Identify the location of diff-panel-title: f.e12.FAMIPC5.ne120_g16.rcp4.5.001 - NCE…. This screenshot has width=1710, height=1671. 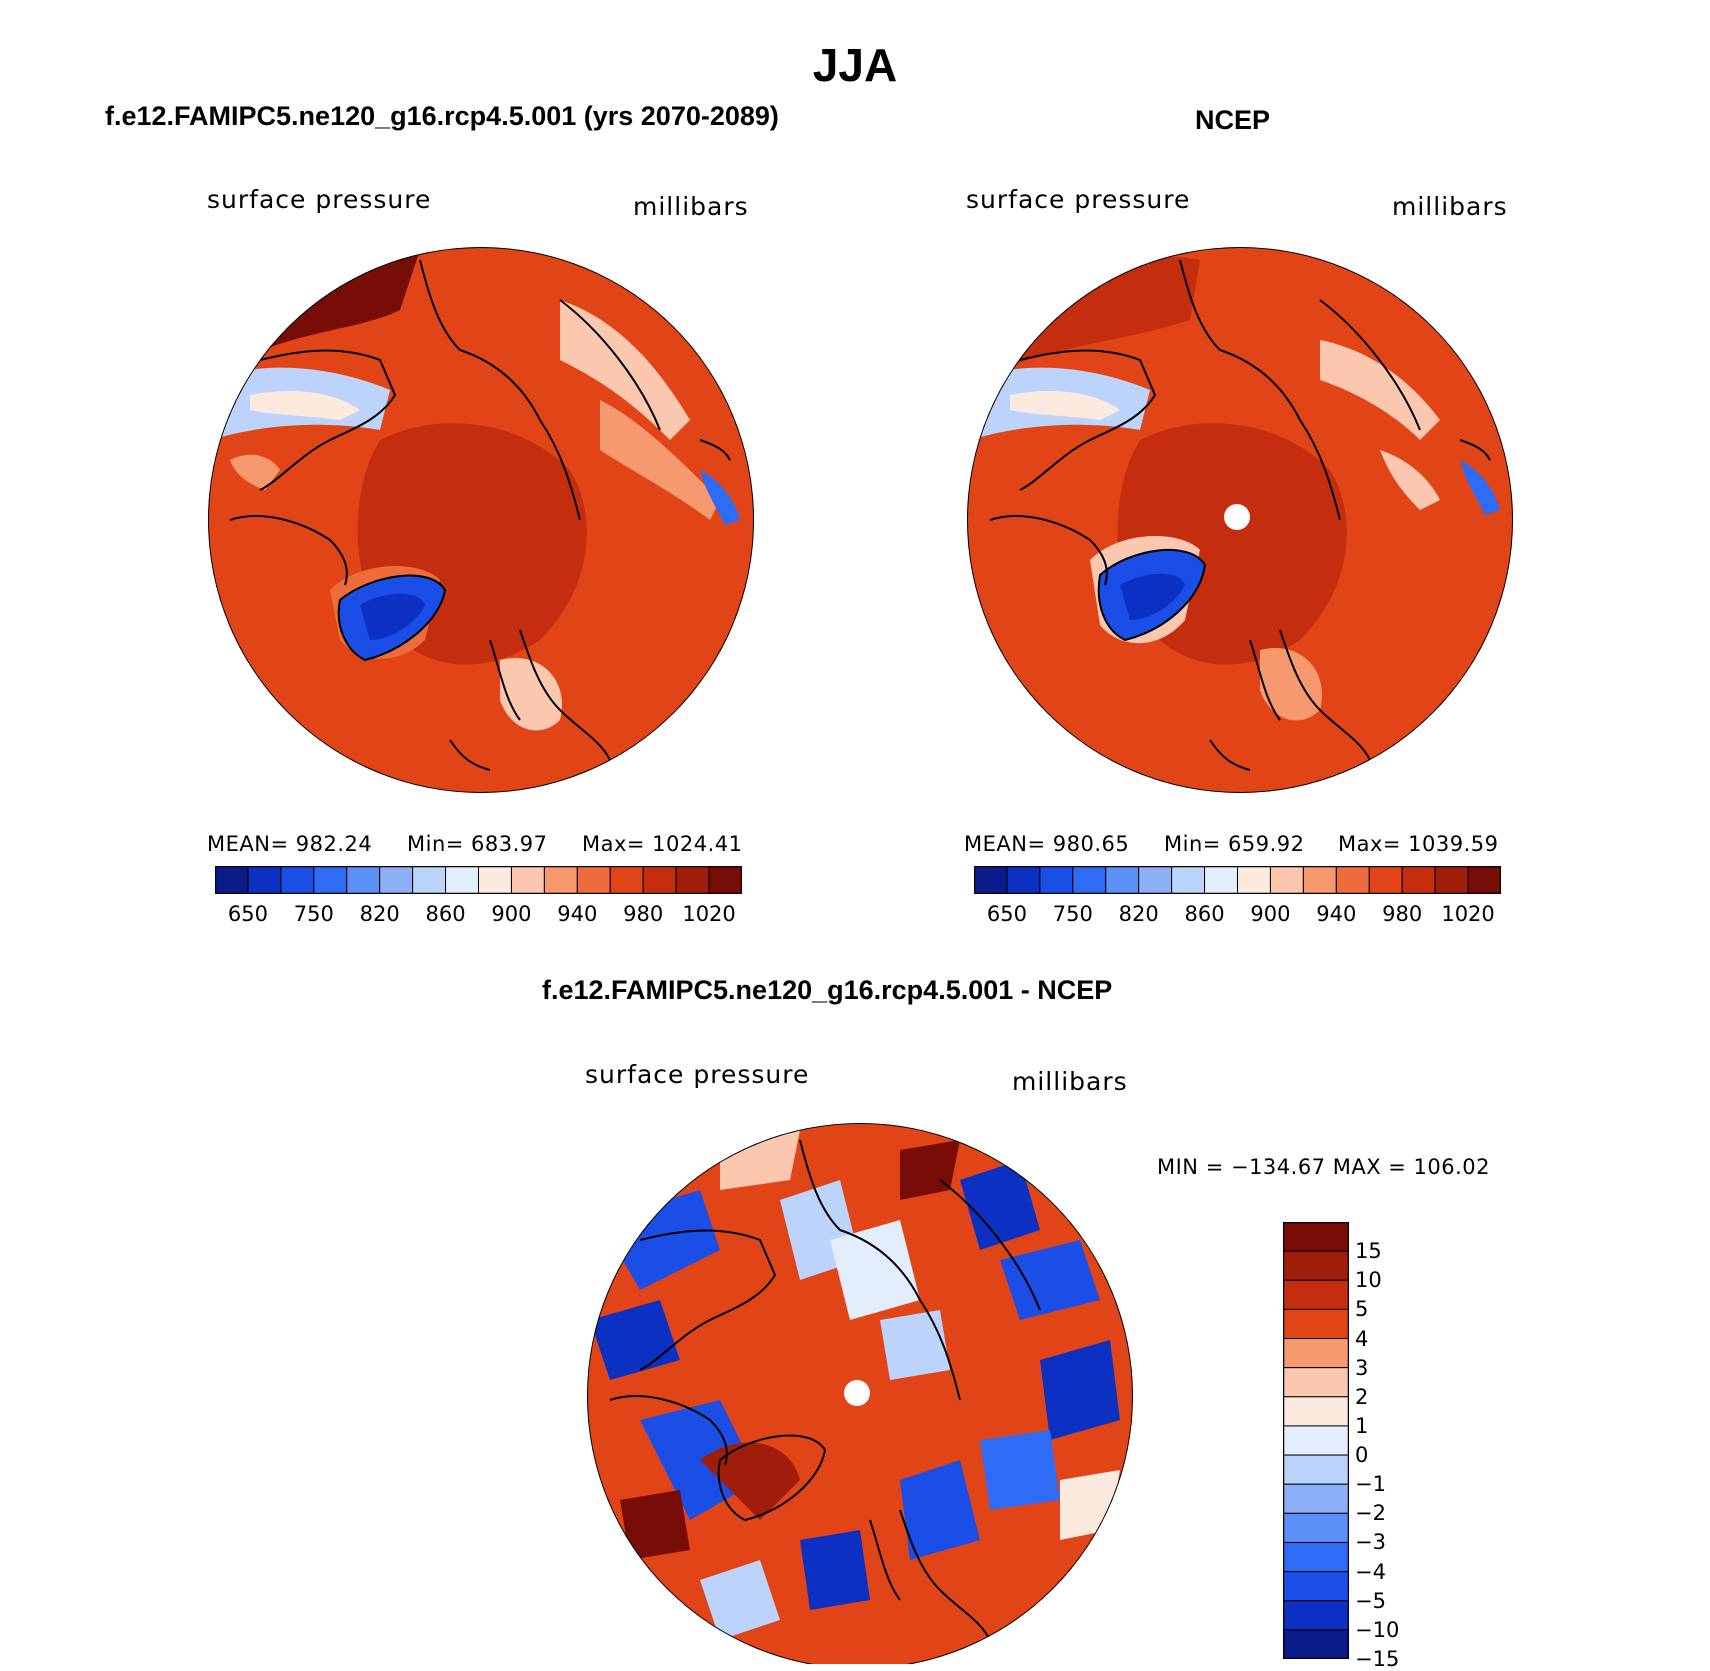
(827, 990).